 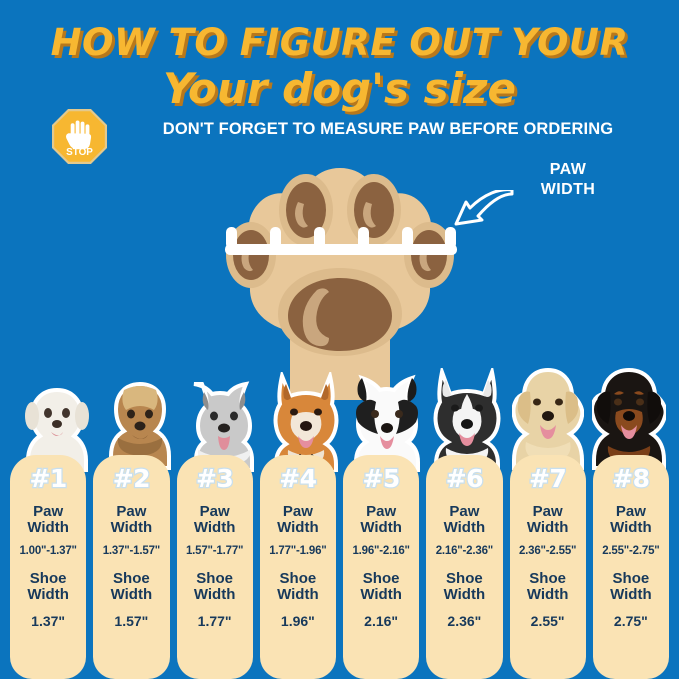 What do you see at coordinates (568, 189) in the screenshot?
I see `callout-line-2: WIDTH` at bounding box center [568, 189].